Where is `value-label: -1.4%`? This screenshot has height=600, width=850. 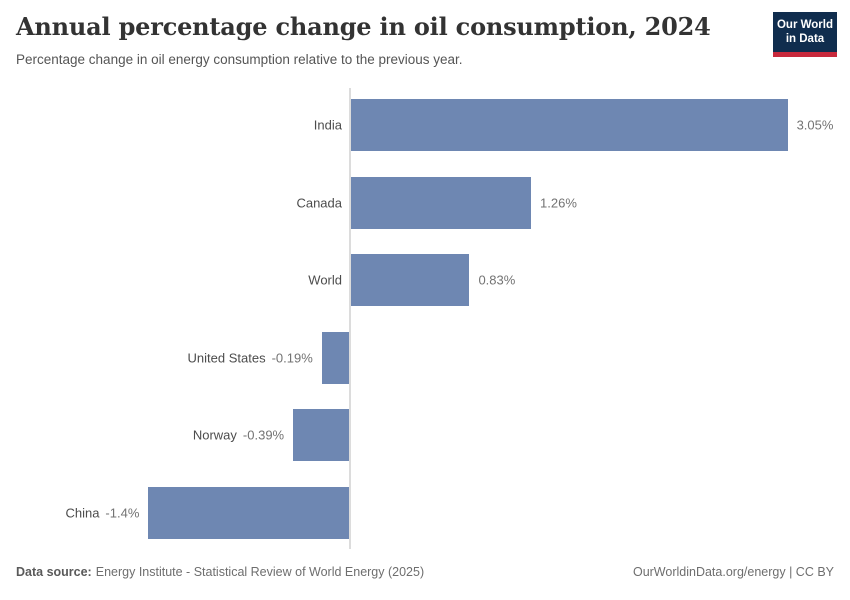
value-label: -1.4% is located at coordinates (122, 512).